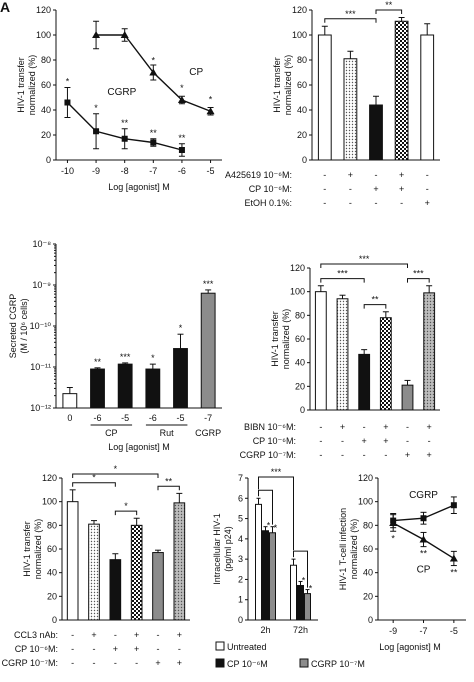 The width and height of the screenshot is (474, 682). I want to click on panel-d-y-label-line2: normalized (%), so click(286, 339).